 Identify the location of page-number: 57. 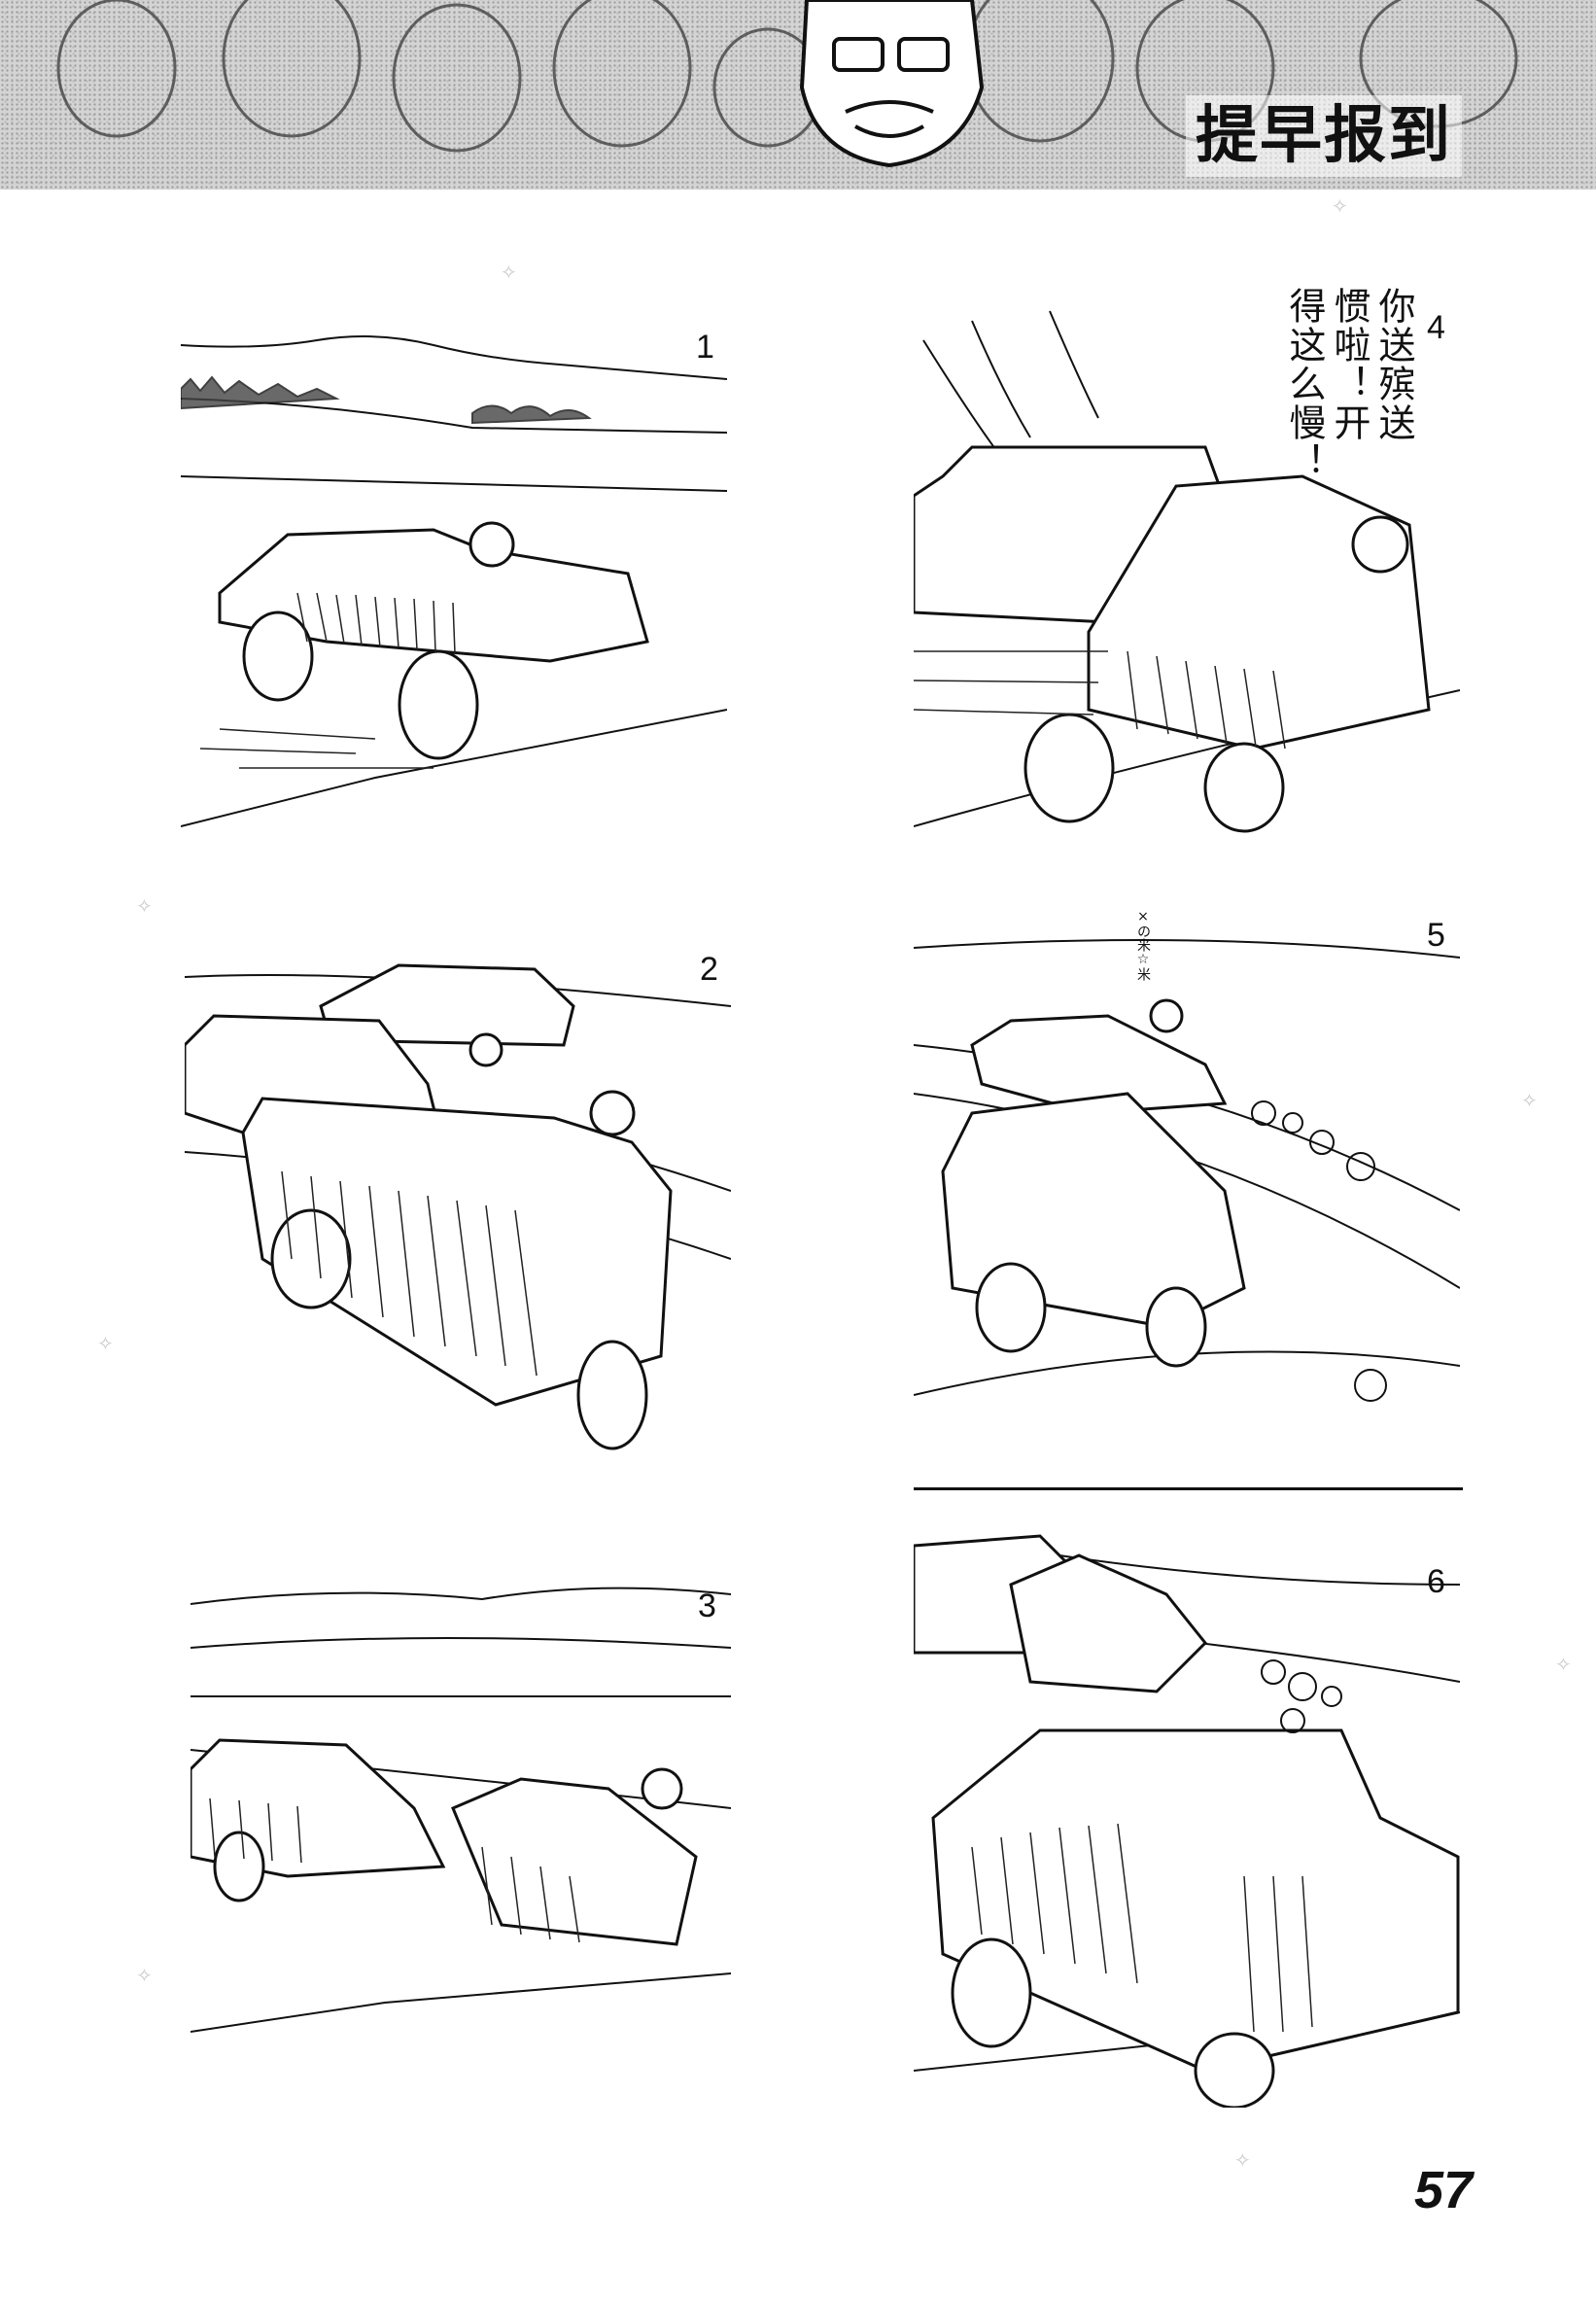
(1444, 2190).